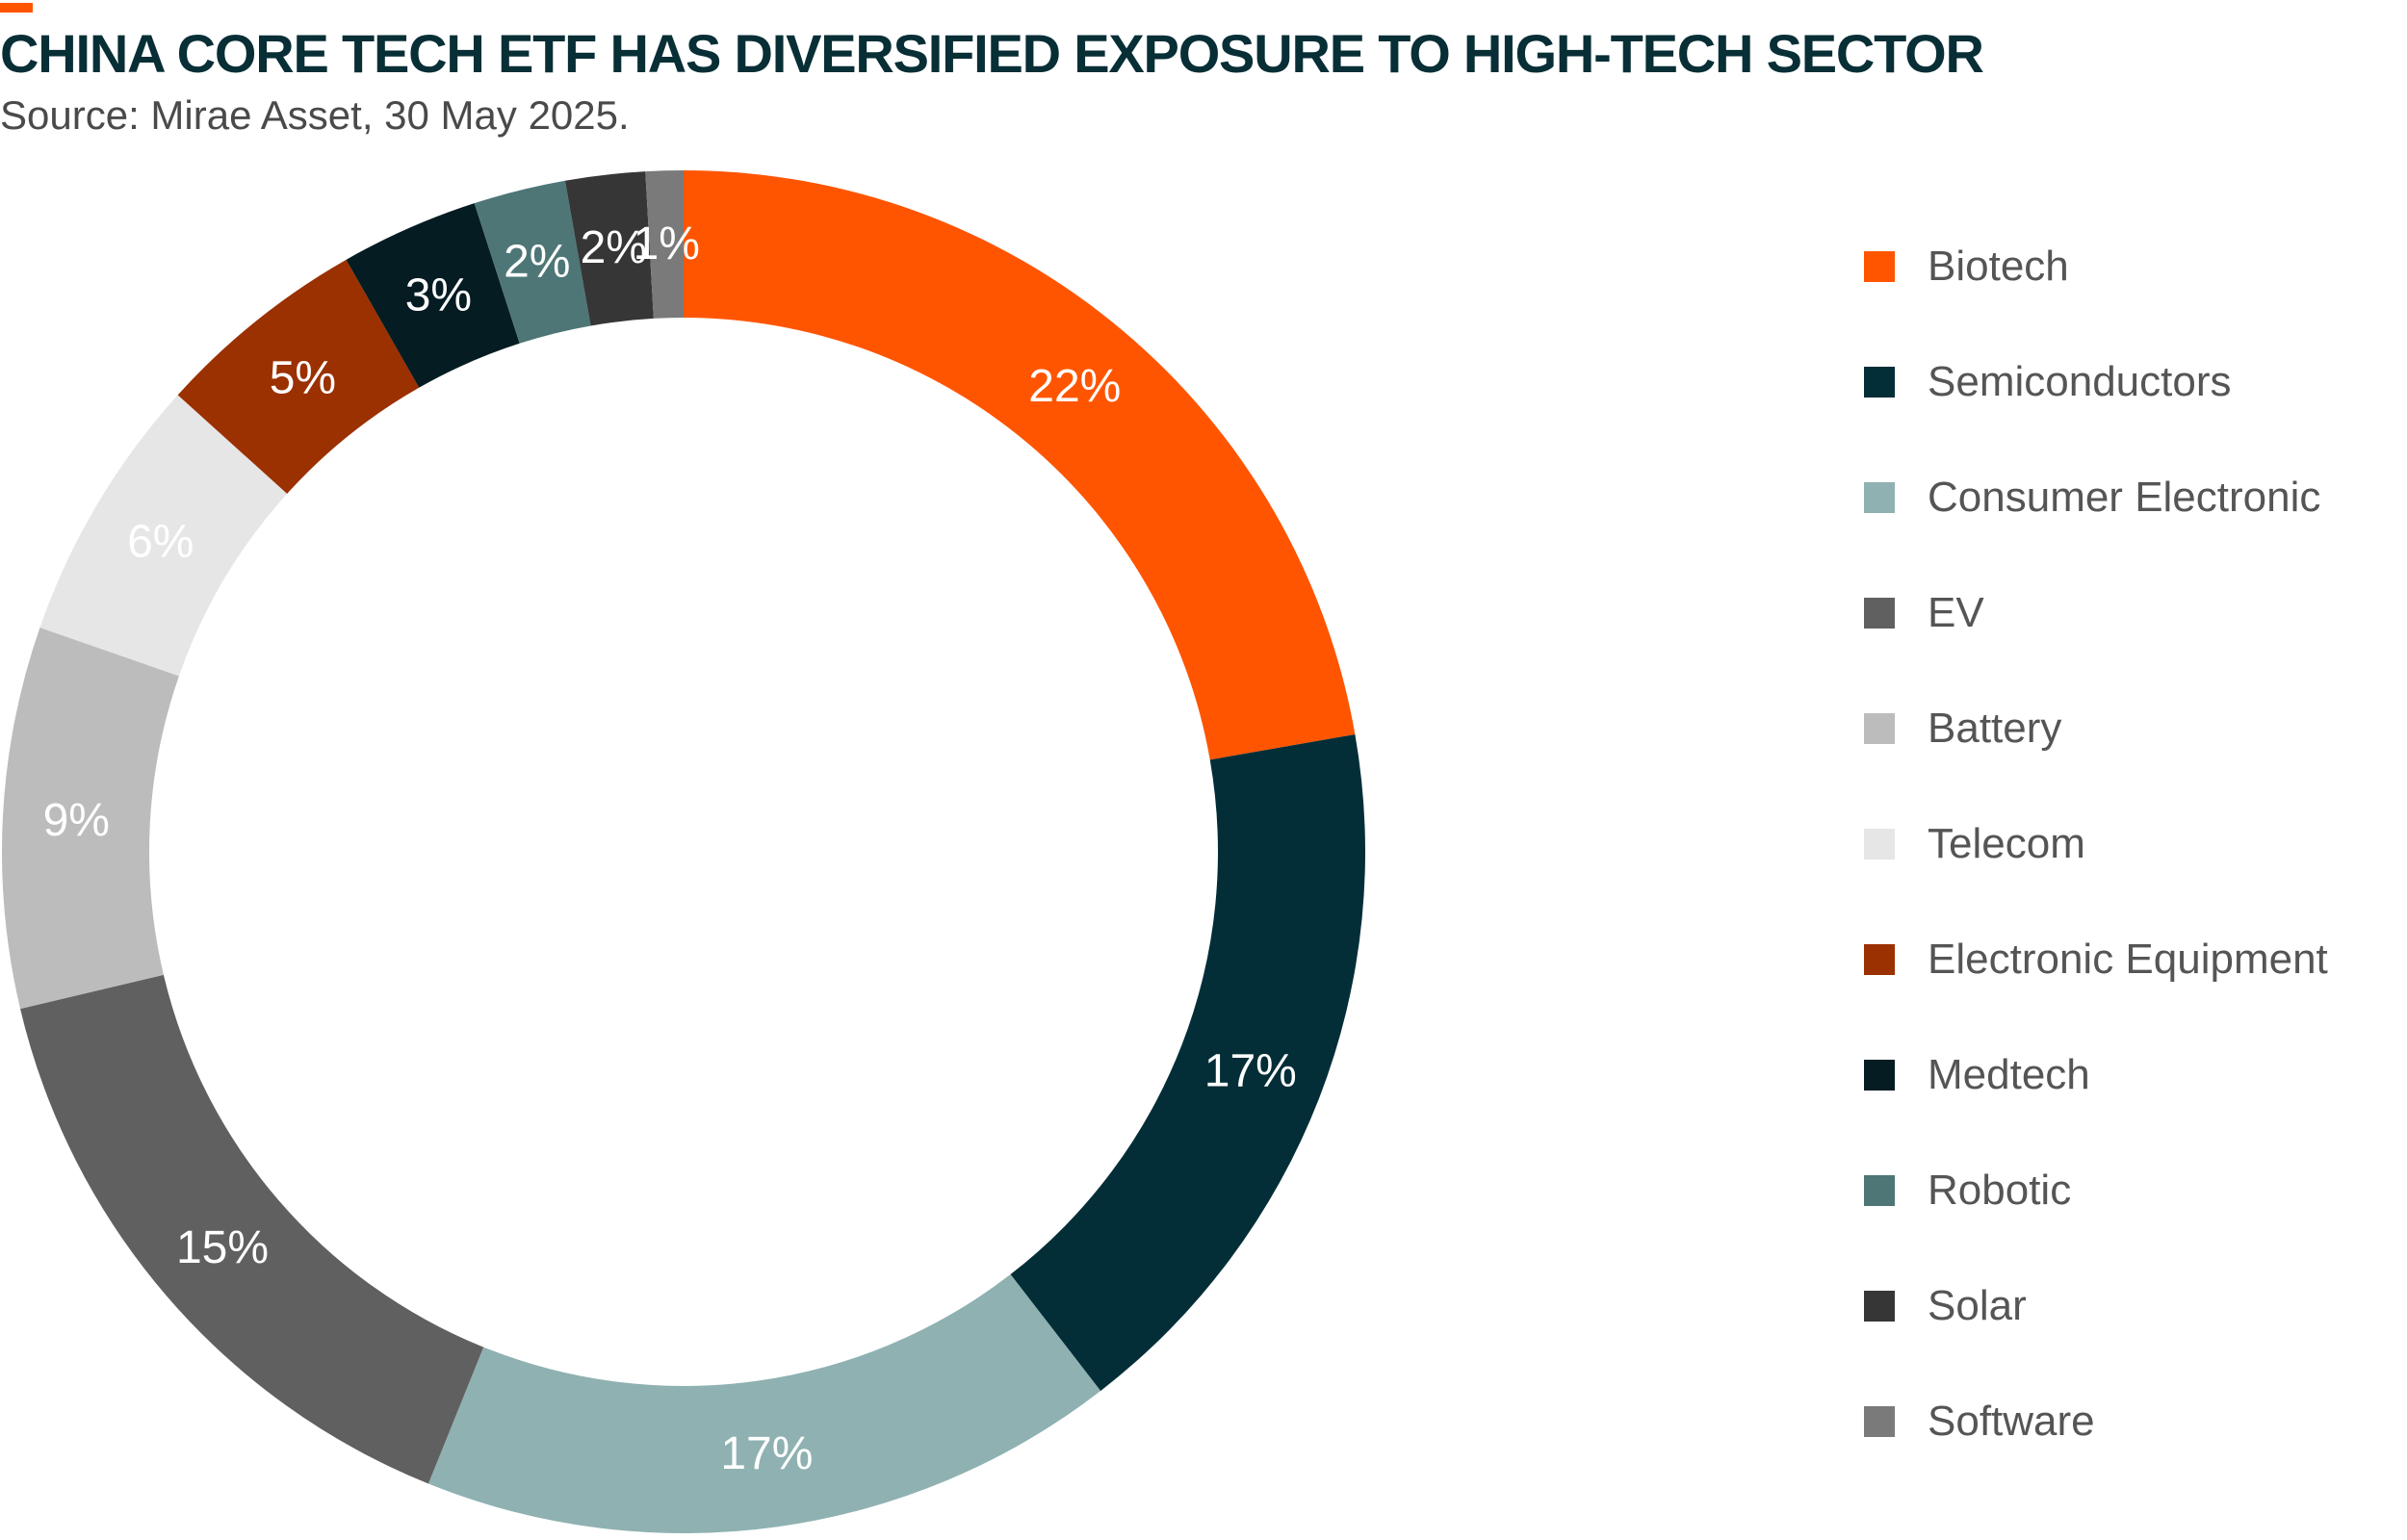 Image resolution: width=2407 pixels, height=1540 pixels. What do you see at coordinates (764, 1404) in the screenshot?
I see `slice-consumer-electronic` at bounding box center [764, 1404].